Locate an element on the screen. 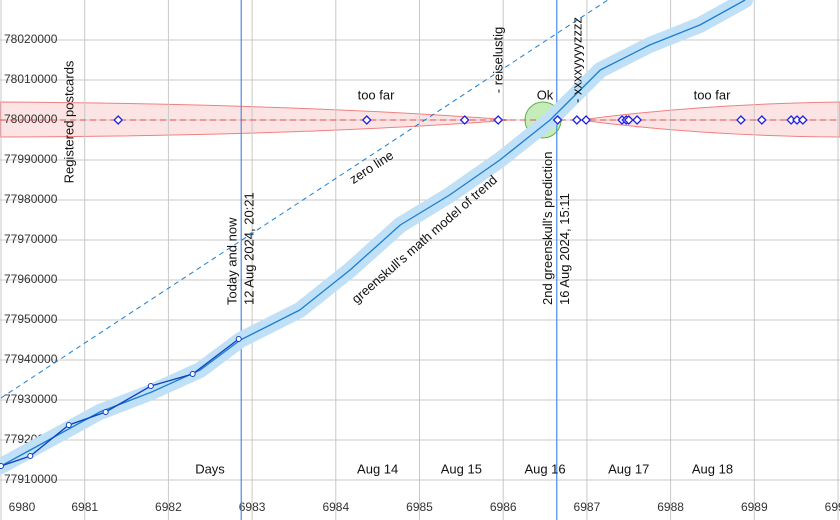 This screenshot has height=520, width=840. day-label: Aug 15 is located at coordinates (461, 468).